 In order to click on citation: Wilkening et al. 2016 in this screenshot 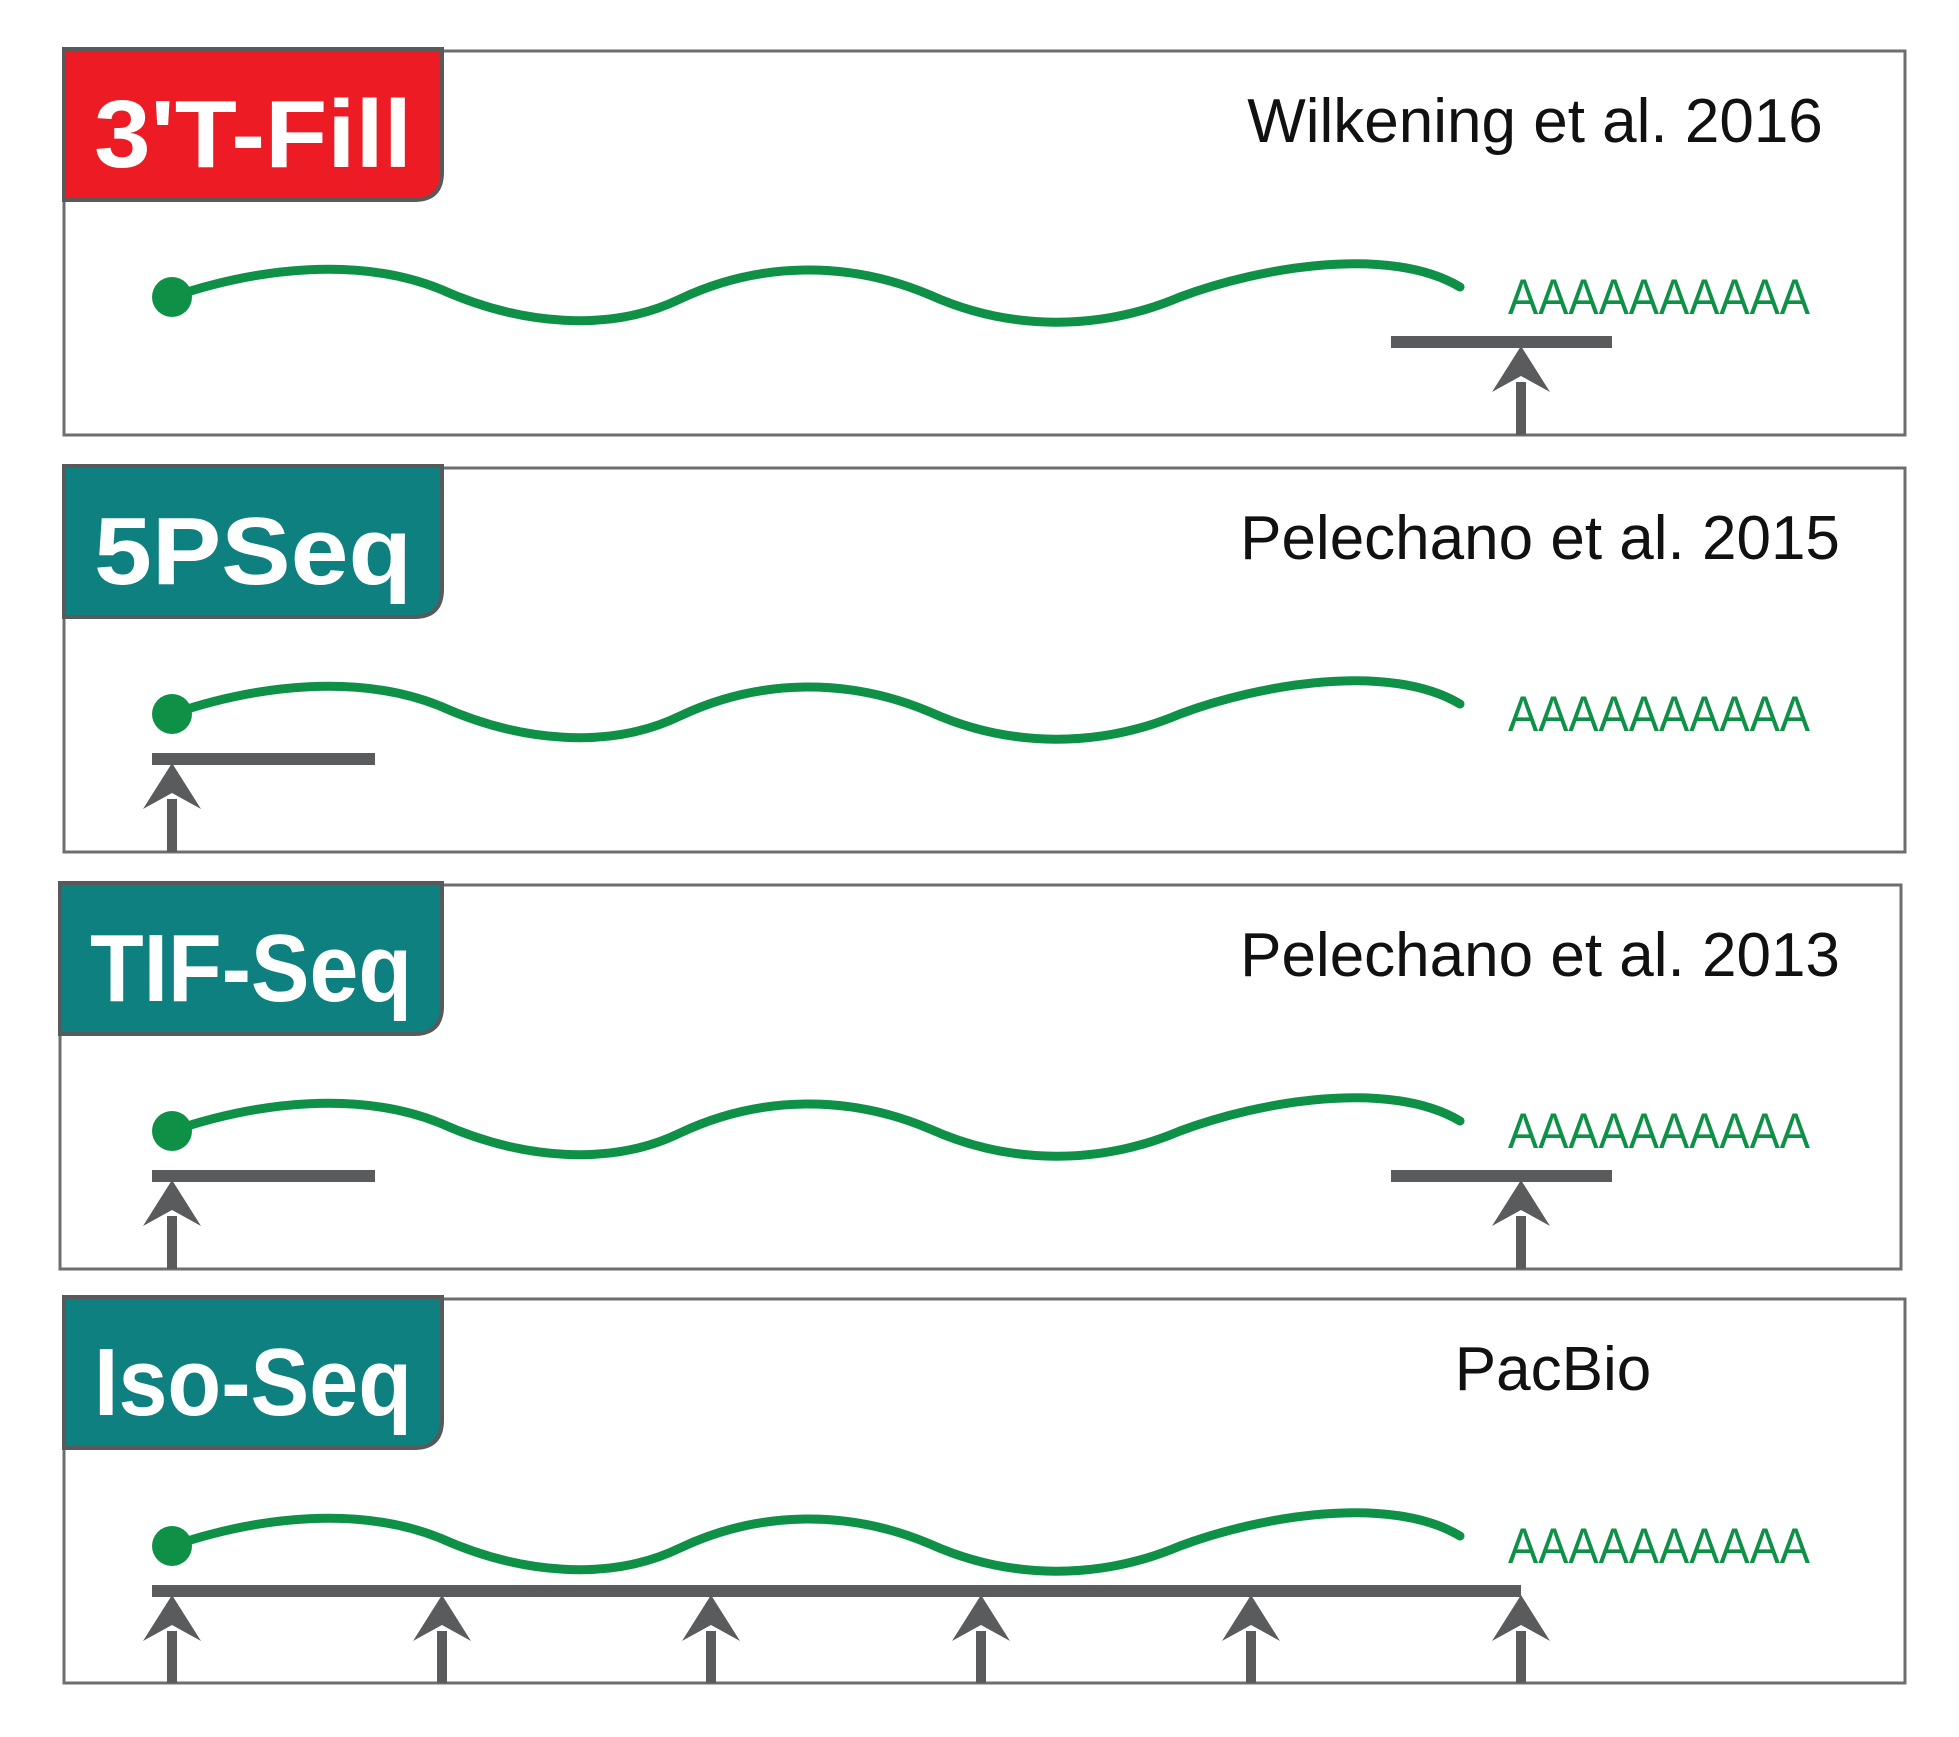, I will do `click(1535, 121)`.